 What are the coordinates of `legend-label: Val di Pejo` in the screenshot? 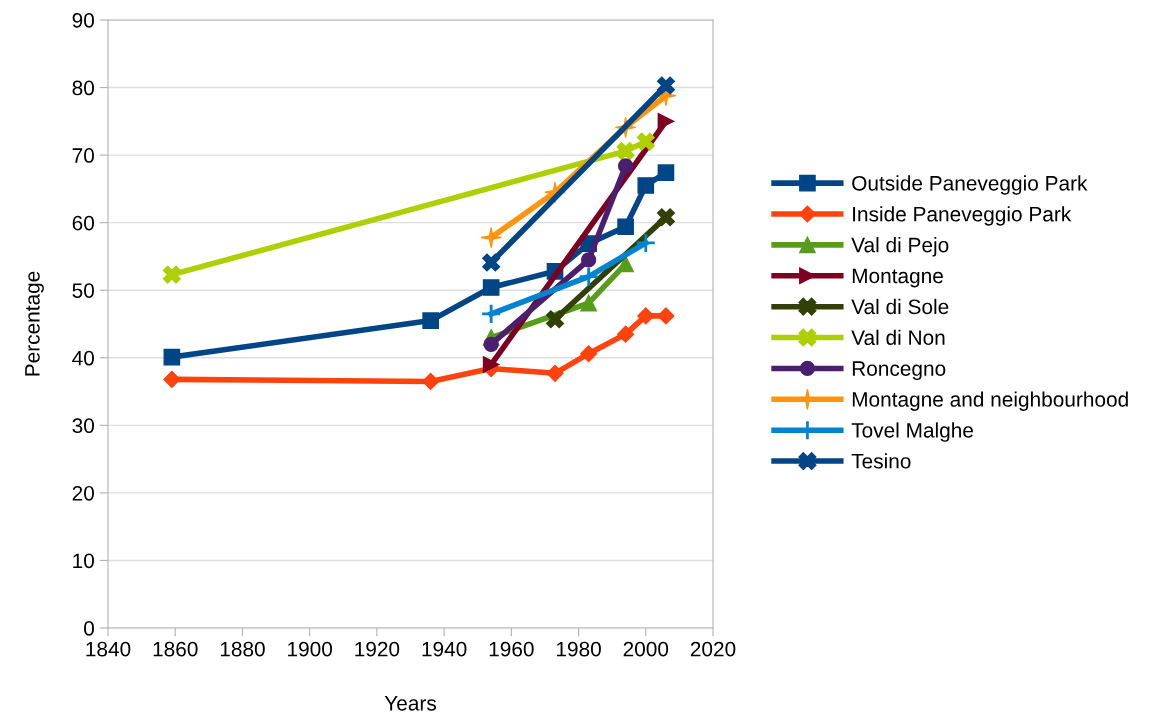 It's located at (900, 247).